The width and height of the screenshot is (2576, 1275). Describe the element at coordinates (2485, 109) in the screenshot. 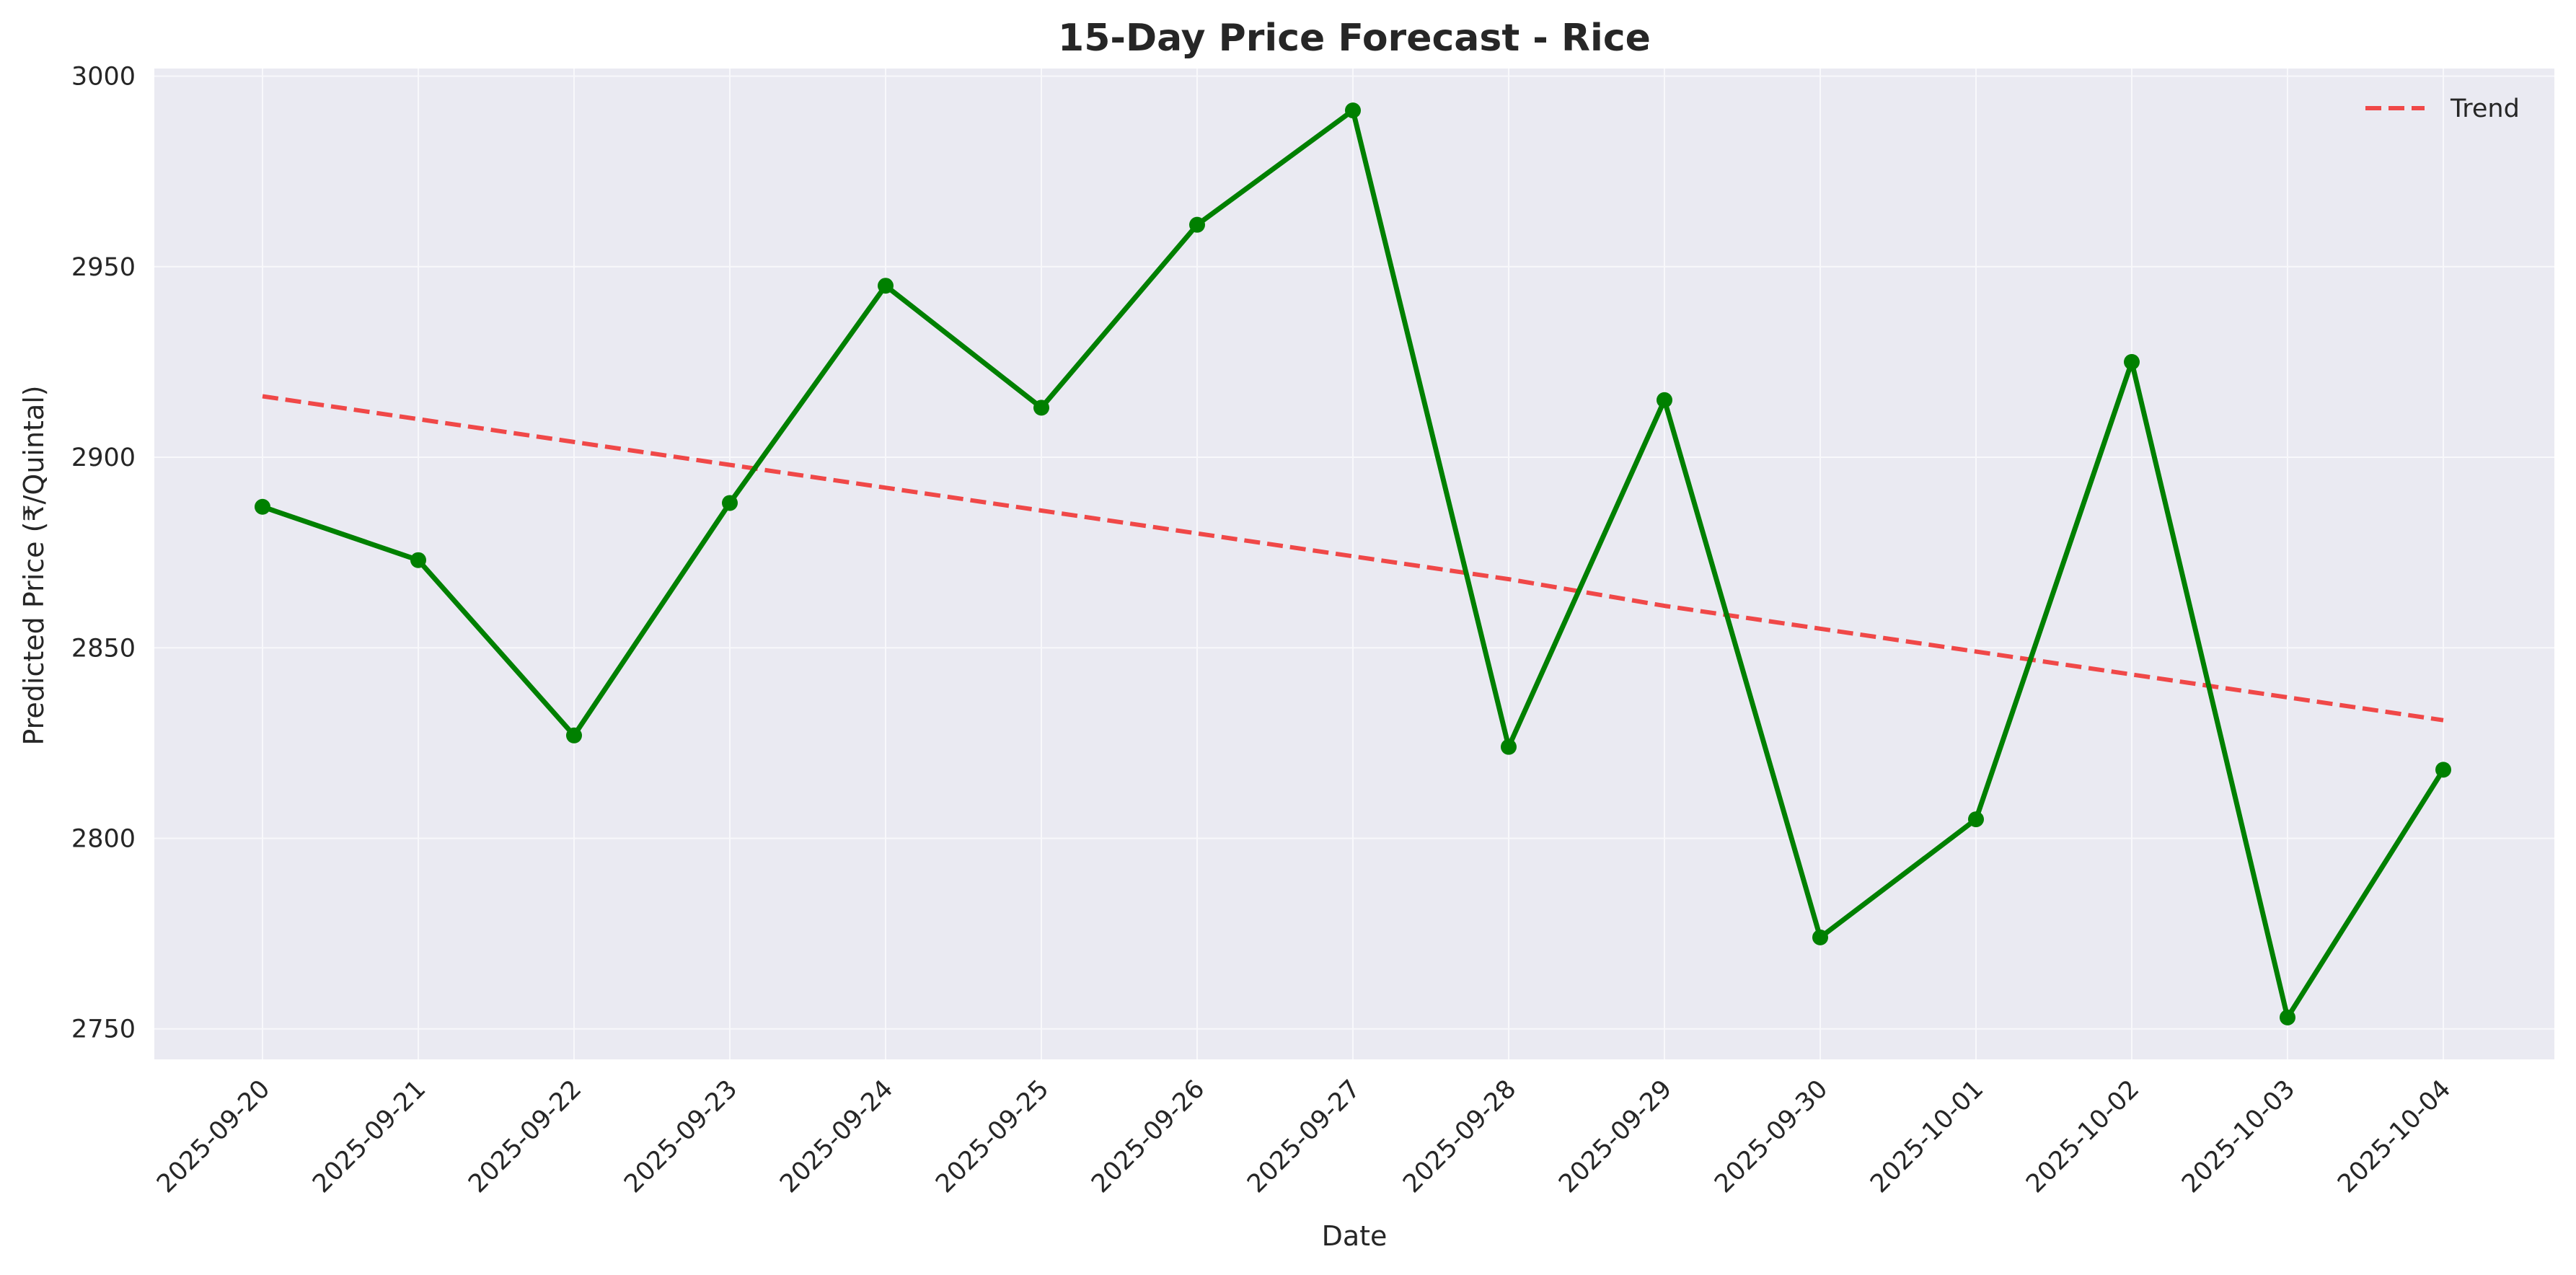

I see `legend-trend-label: Trend` at that location.